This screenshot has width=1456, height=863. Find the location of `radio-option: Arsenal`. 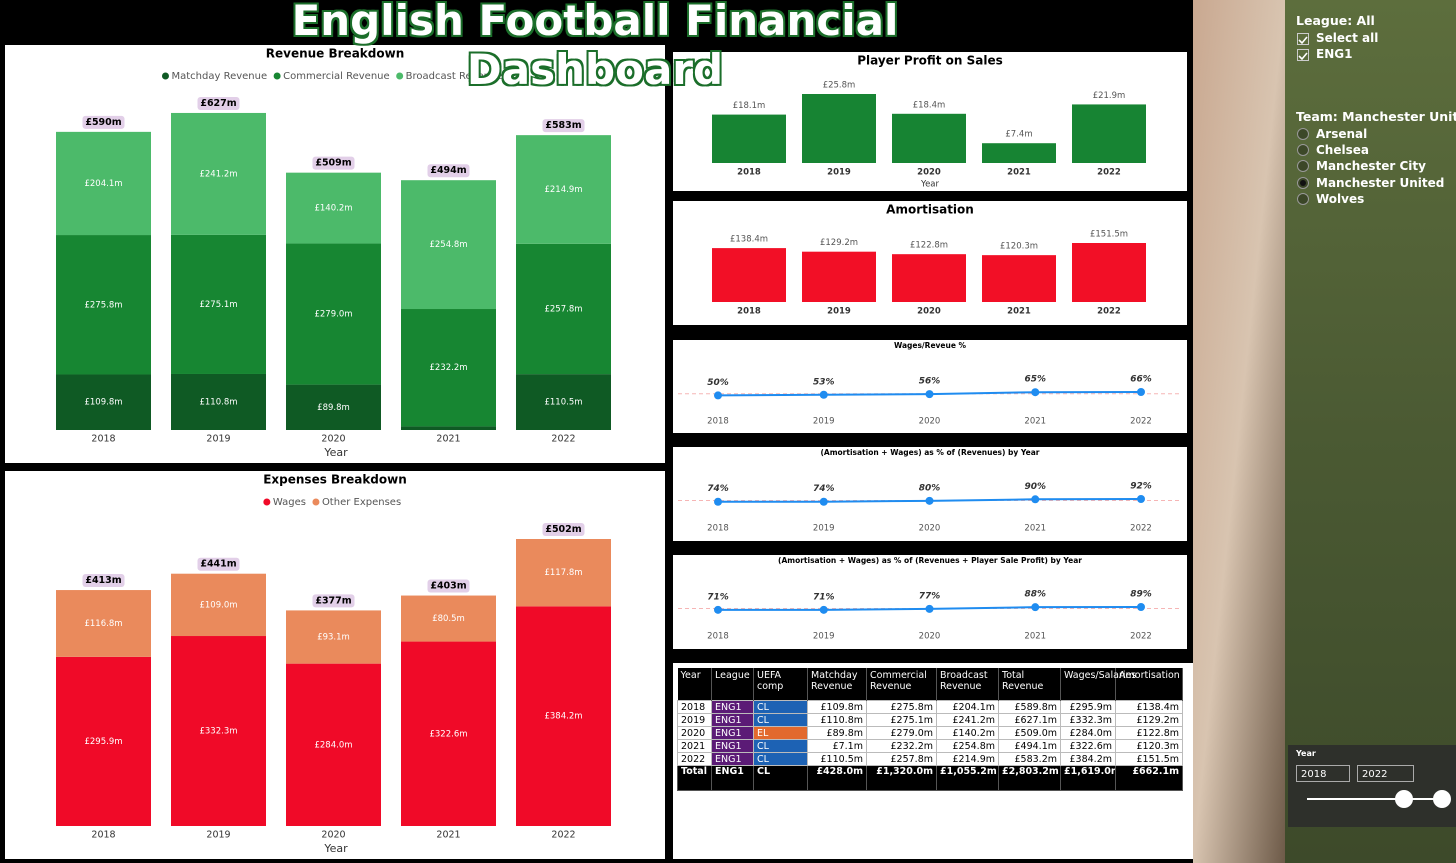

radio-option: Arsenal is located at coordinates (1332, 134).